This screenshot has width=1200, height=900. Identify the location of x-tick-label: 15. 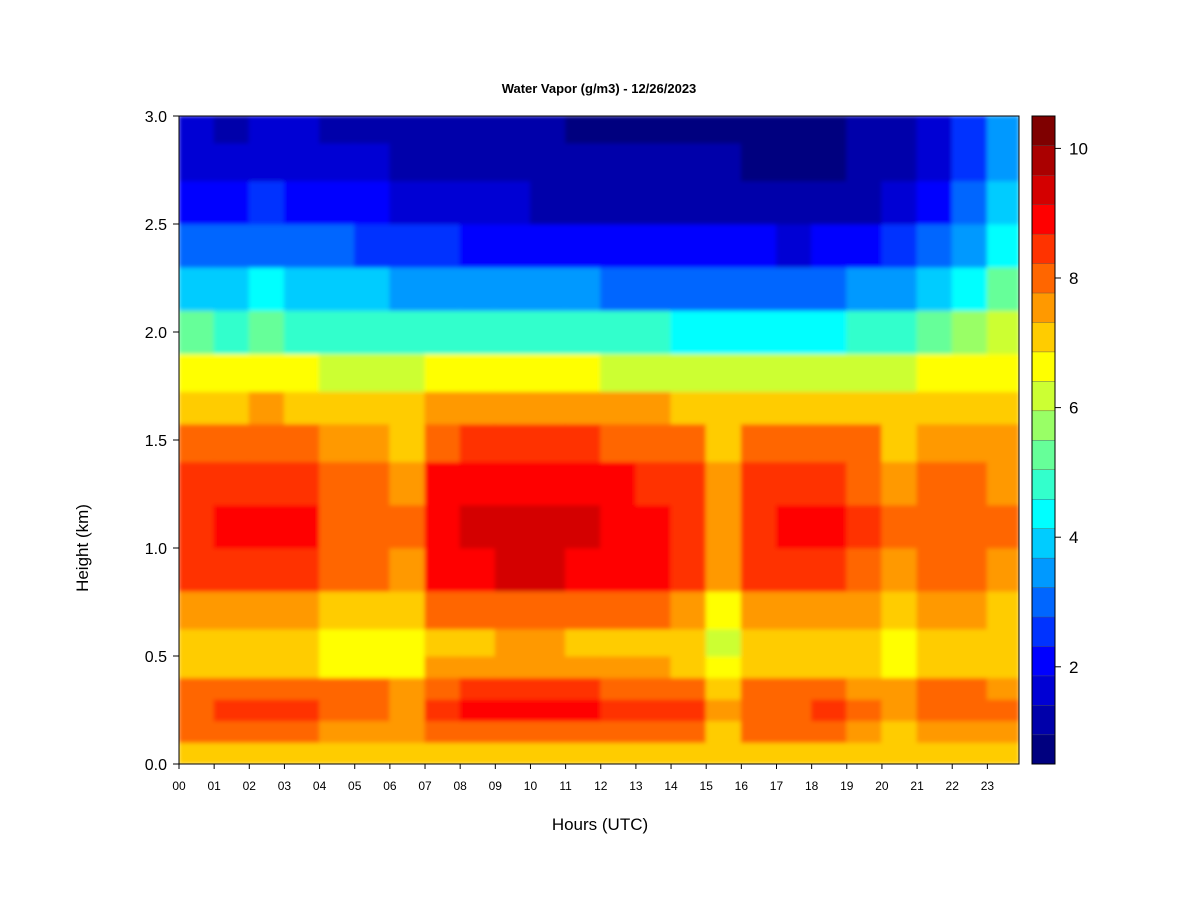
(707, 786).